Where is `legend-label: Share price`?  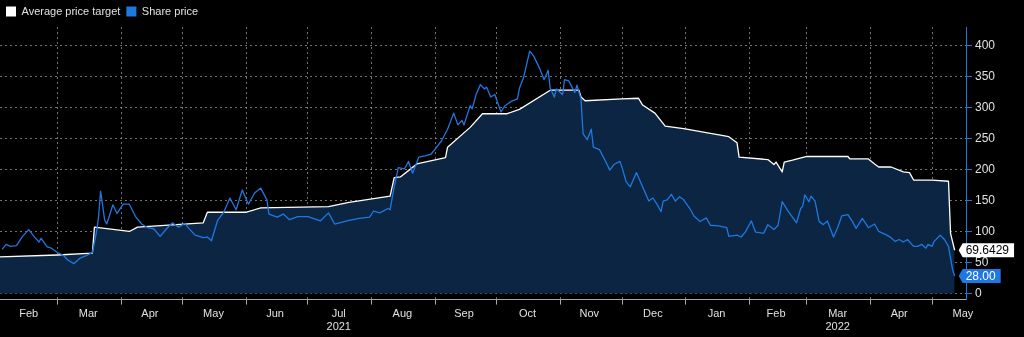
legend-label: Share price is located at coordinates (170, 10).